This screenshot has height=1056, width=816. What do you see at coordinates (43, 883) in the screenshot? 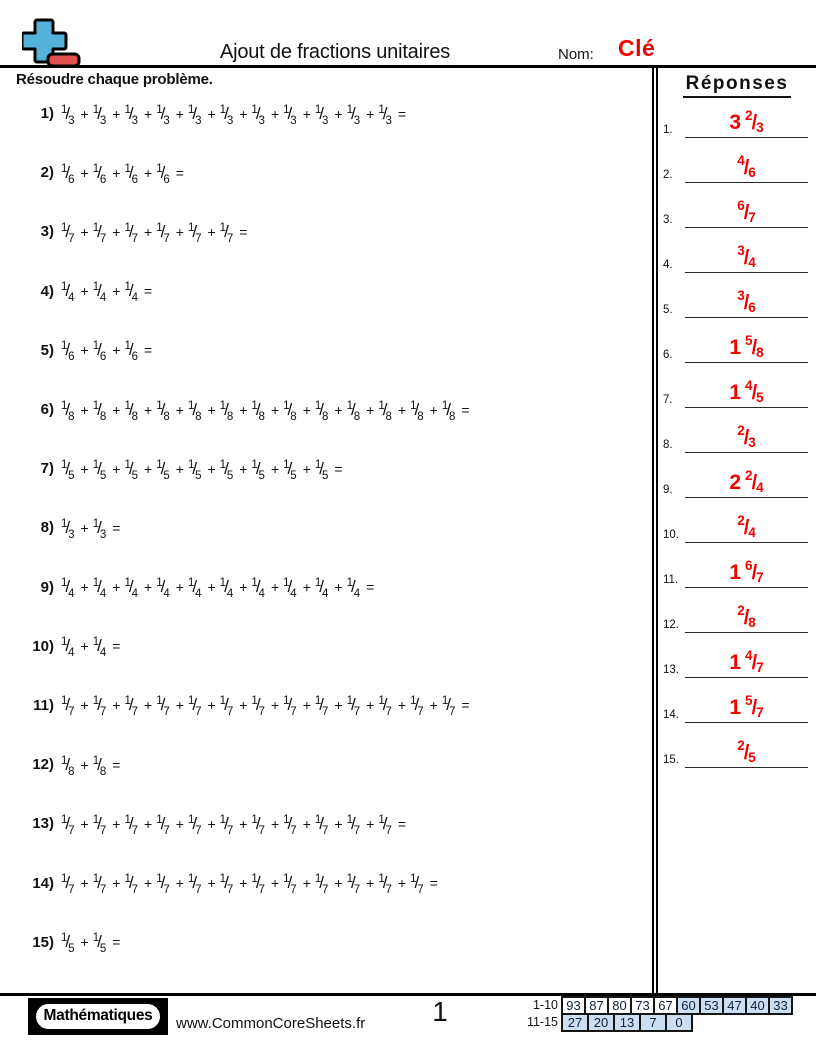
I see `problem-number: 14)` at bounding box center [43, 883].